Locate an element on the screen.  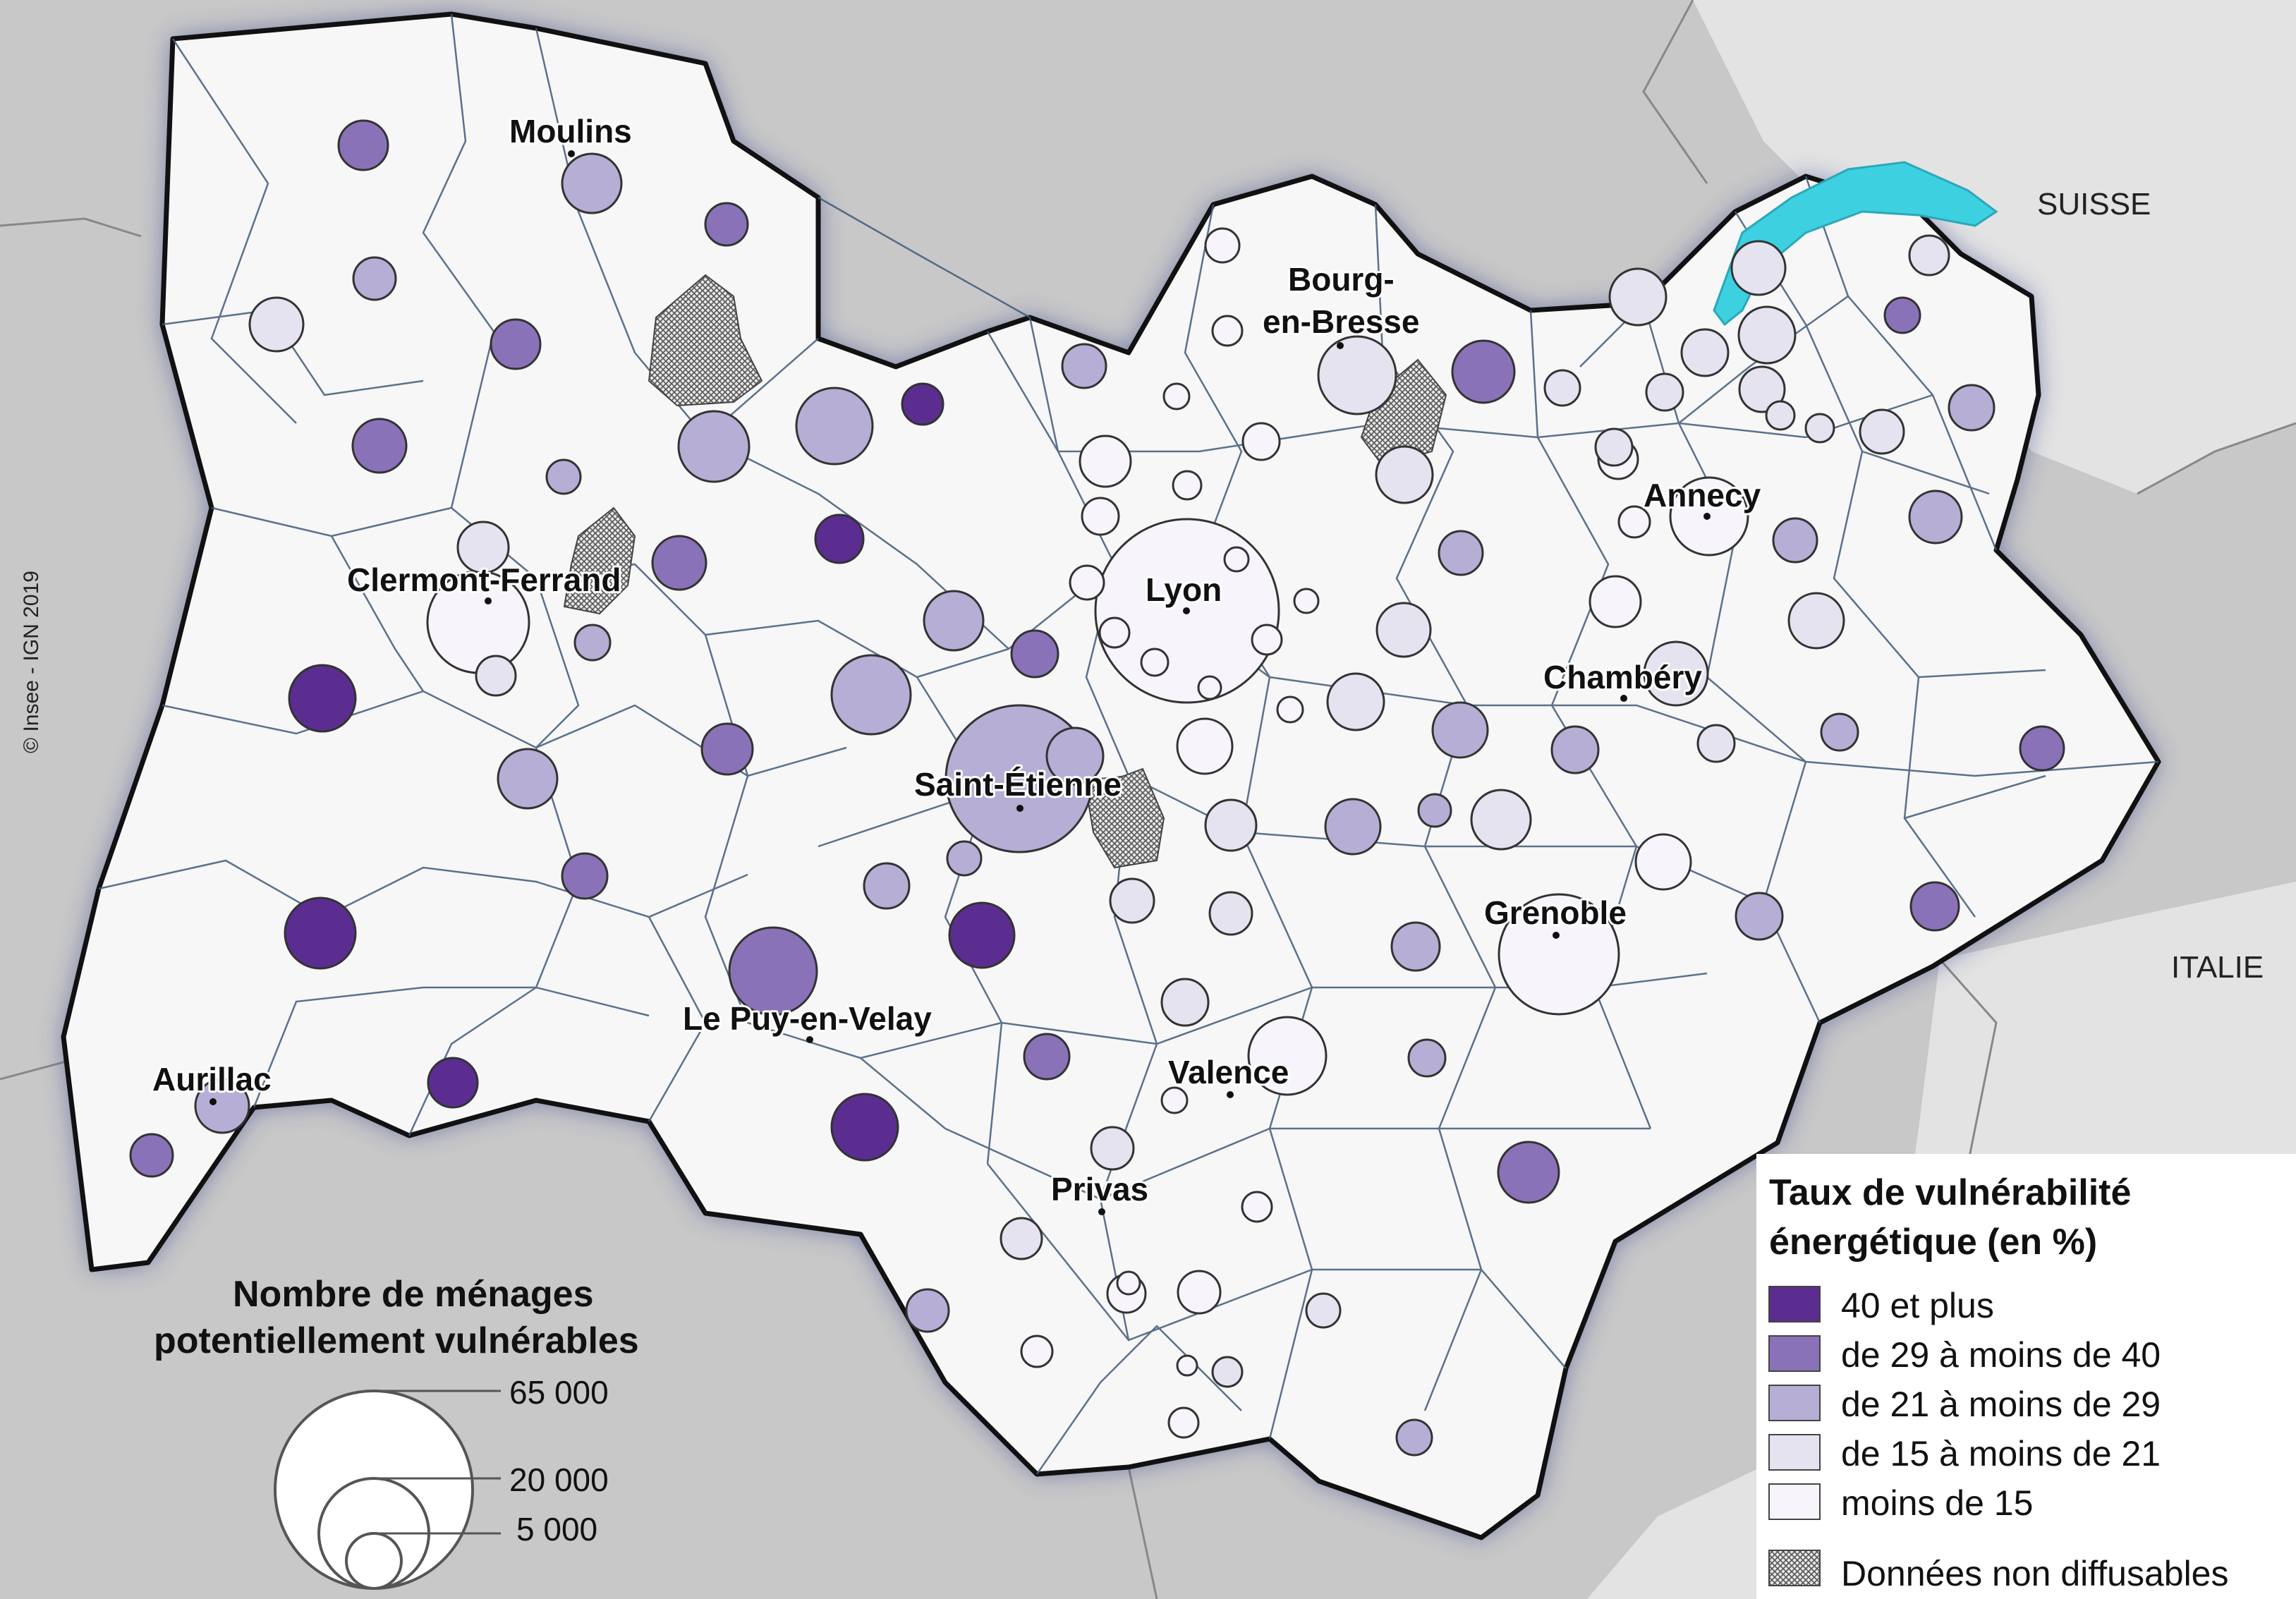
rate-legend-panel is located at coordinates (2026, 1377).